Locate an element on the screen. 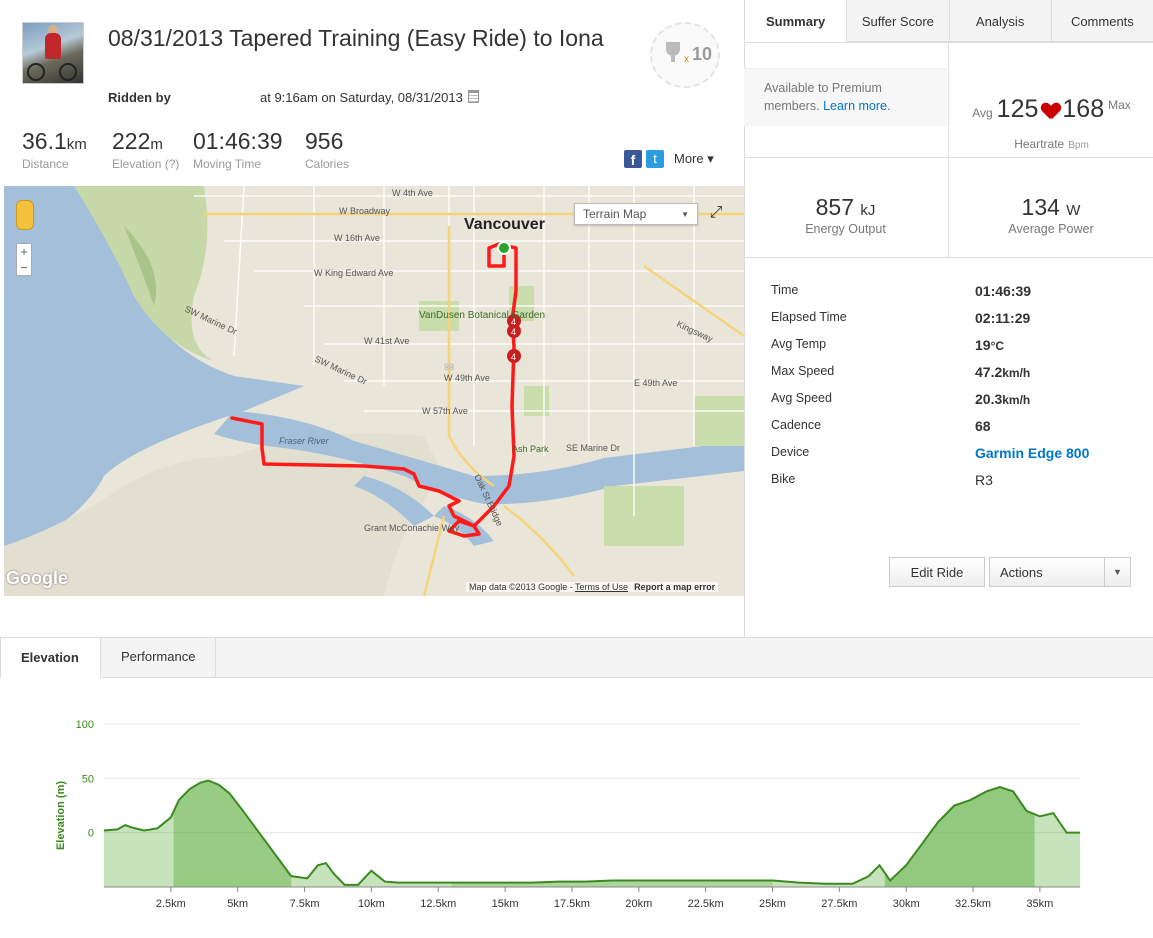 This screenshot has width=1153, height=938. detail-row: Avg Speed 20.3km/h is located at coordinates (901, 399).